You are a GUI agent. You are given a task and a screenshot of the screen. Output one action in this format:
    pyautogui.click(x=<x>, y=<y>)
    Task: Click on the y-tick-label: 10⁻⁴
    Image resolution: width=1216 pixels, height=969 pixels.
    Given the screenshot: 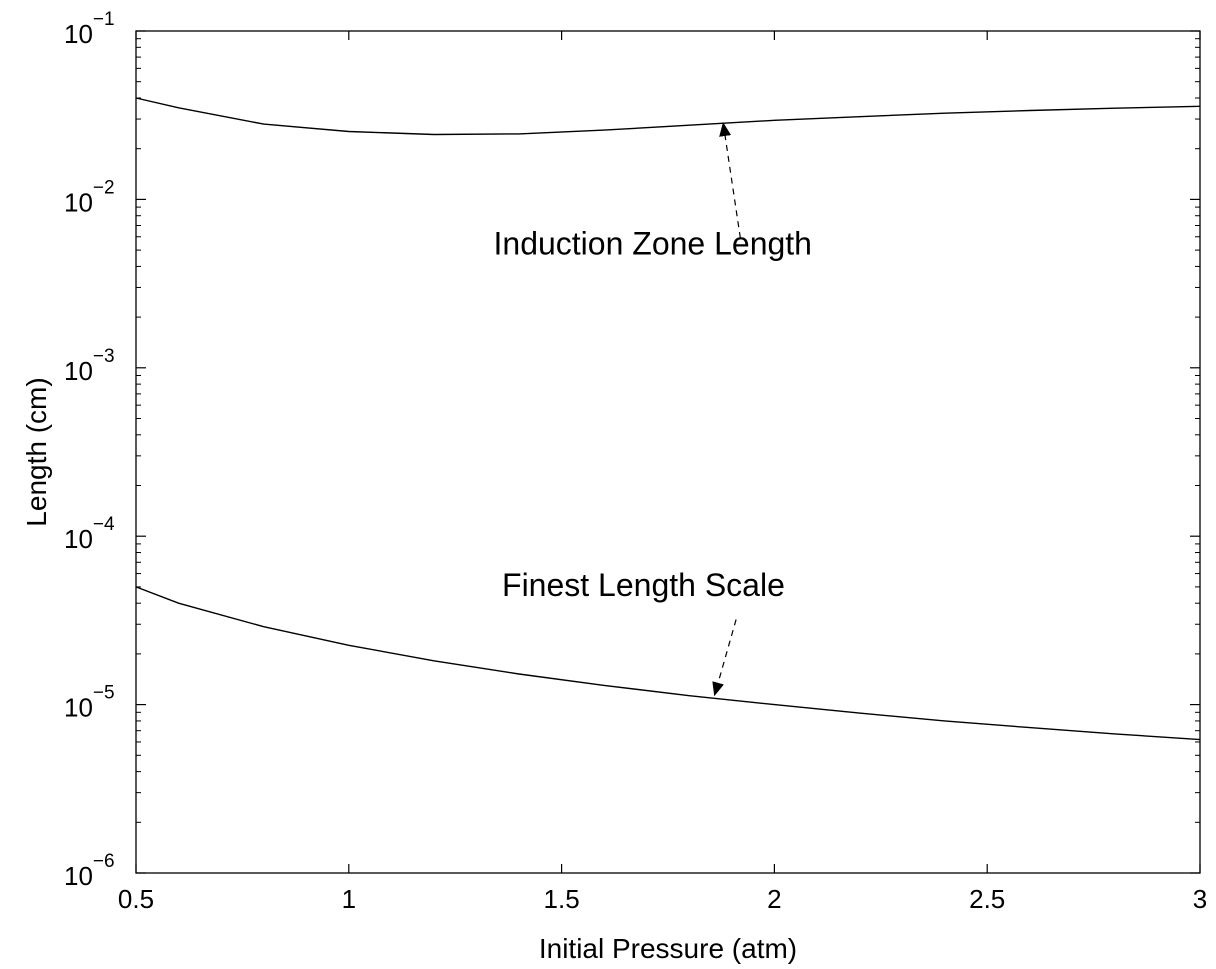 What is the action you would take?
    pyautogui.click(x=89, y=534)
    